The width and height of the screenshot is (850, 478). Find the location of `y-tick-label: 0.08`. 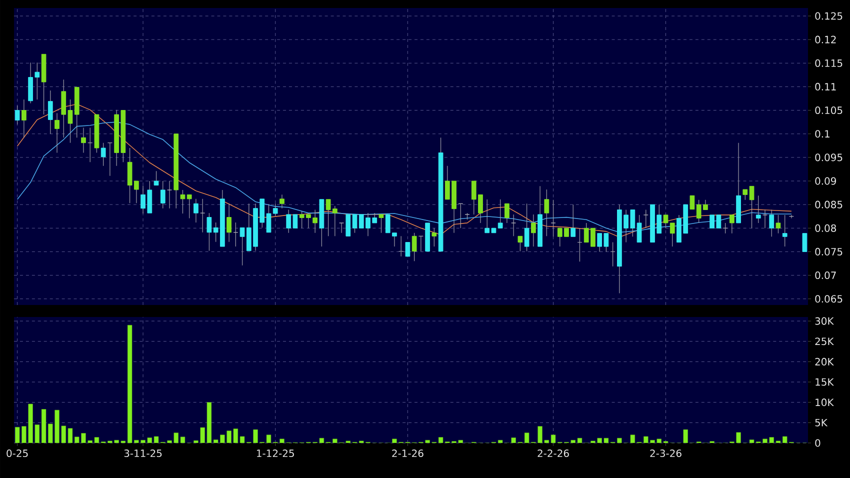

y-tick-label: 0.08 is located at coordinates (825, 228).